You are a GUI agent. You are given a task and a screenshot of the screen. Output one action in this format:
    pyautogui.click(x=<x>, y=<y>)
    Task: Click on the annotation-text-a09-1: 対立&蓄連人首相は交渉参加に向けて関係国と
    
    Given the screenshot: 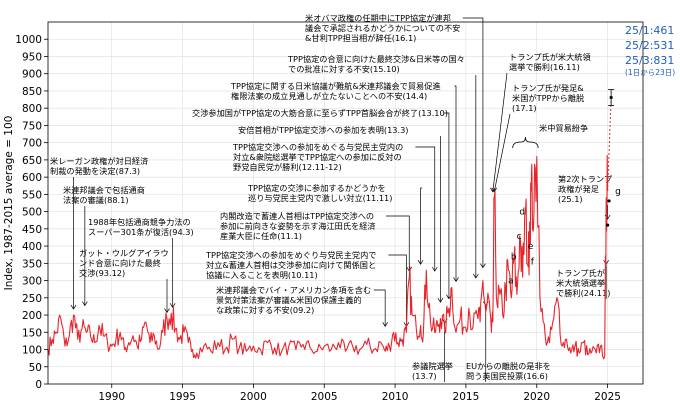 What is the action you would take?
    pyautogui.click(x=291, y=265)
    